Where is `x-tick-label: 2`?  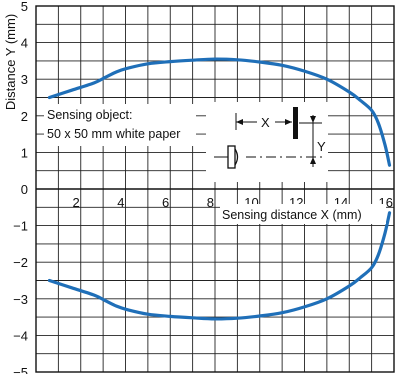 x-tick-label: 2 is located at coordinates (76, 202).